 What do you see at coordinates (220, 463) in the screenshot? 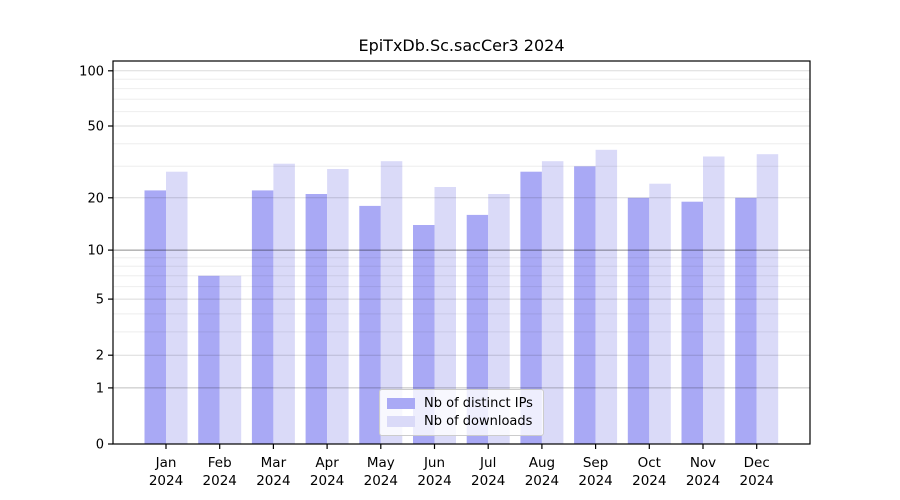
I see `x-tick-label: Feb` at bounding box center [220, 463].